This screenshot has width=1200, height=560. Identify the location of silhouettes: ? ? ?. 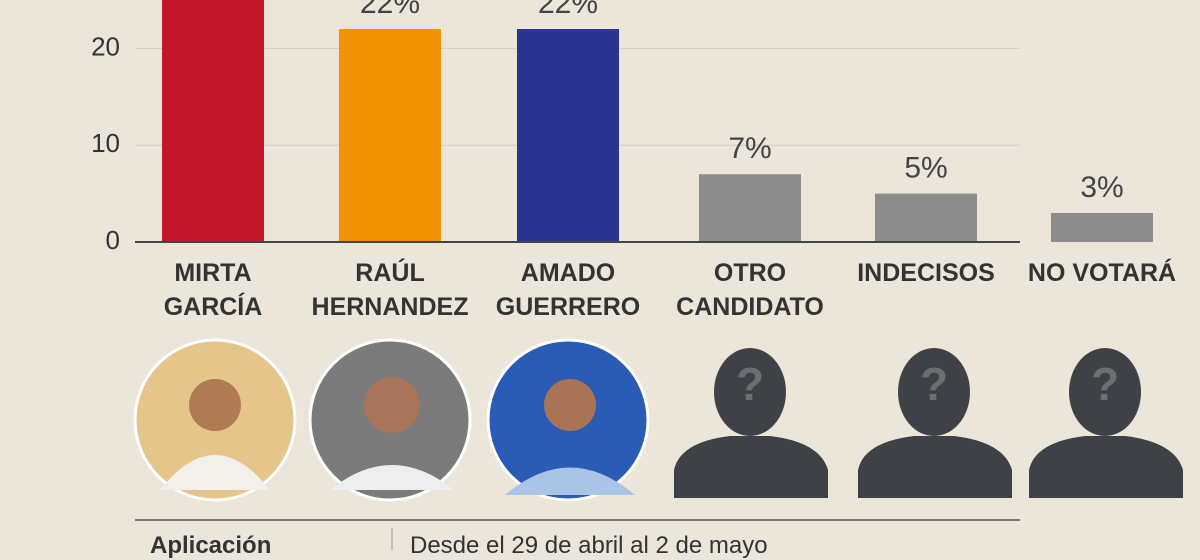
(928, 423).